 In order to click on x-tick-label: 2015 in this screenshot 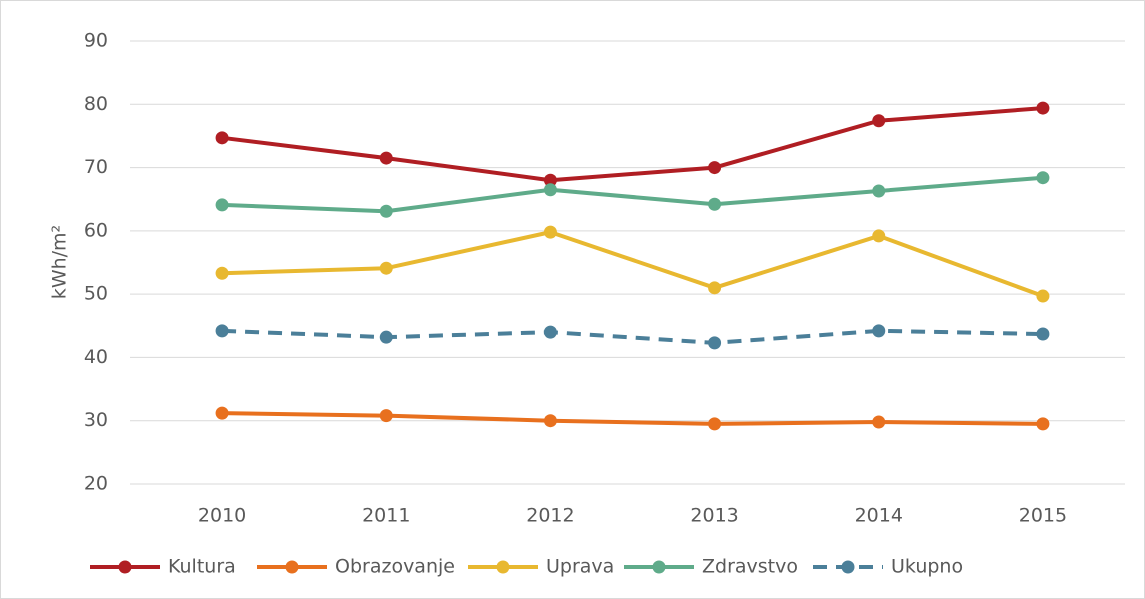, I will do `click(1043, 516)`.